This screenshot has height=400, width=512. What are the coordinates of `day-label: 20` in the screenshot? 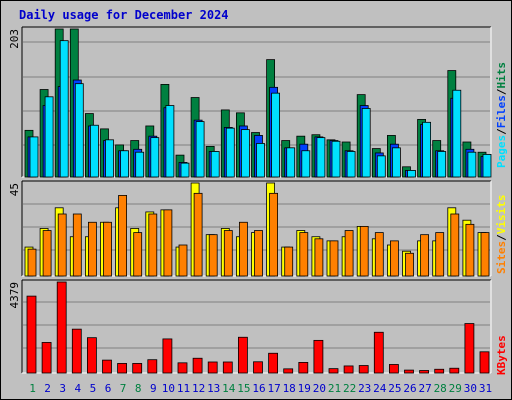 It's located at (319, 388).